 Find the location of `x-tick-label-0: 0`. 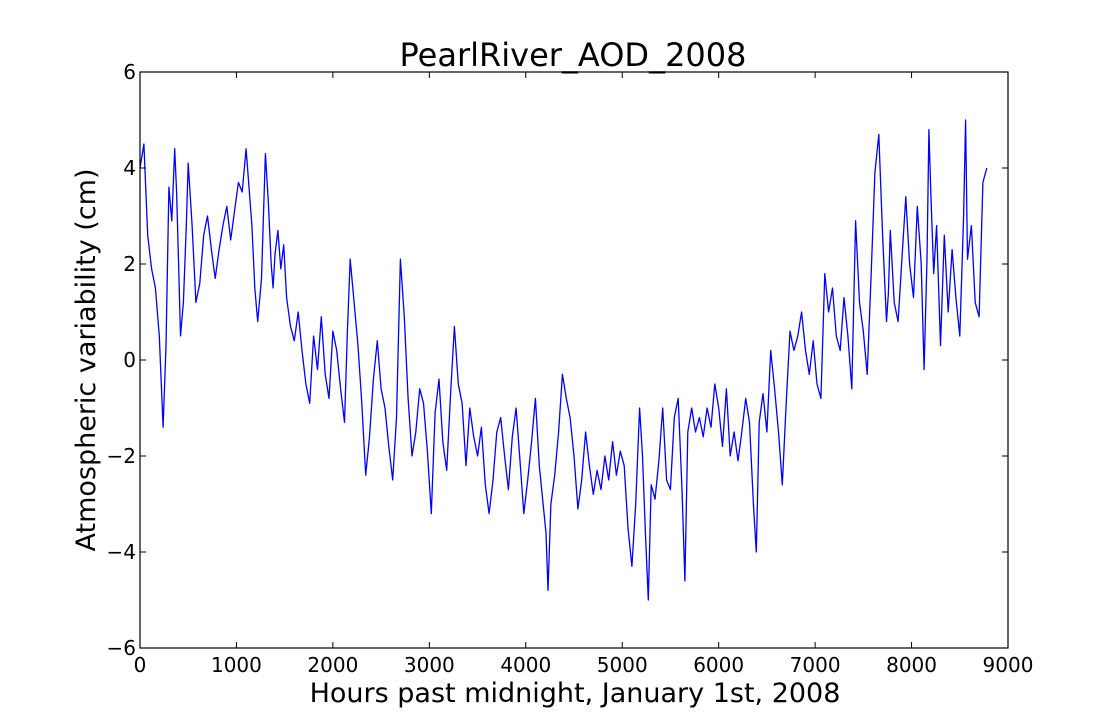

x-tick-label-0: 0 is located at coordinates (140, 665).